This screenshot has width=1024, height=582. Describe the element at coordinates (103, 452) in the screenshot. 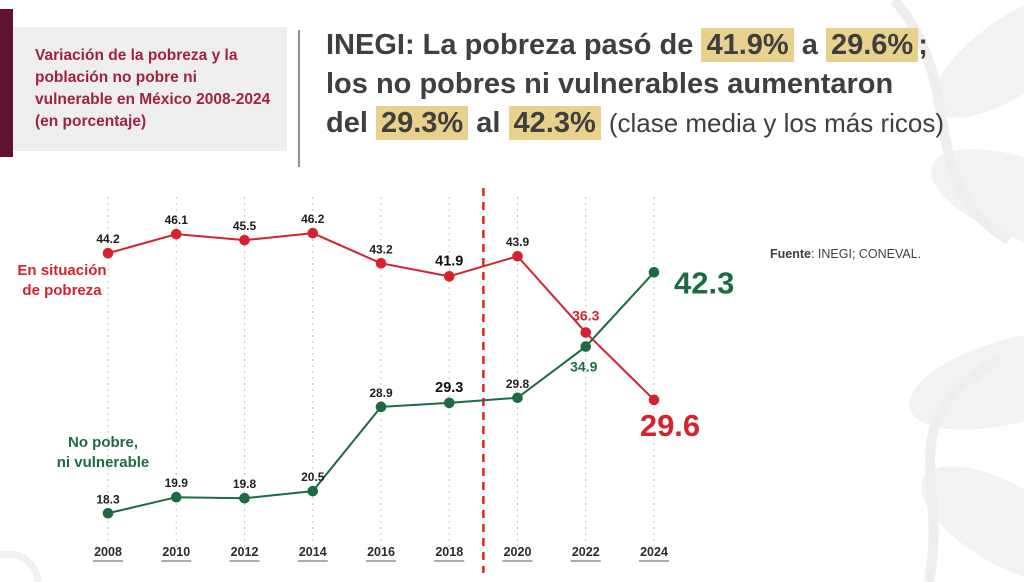

I see `legend-not-poor: No pobre, ni vulnerable` at that location.